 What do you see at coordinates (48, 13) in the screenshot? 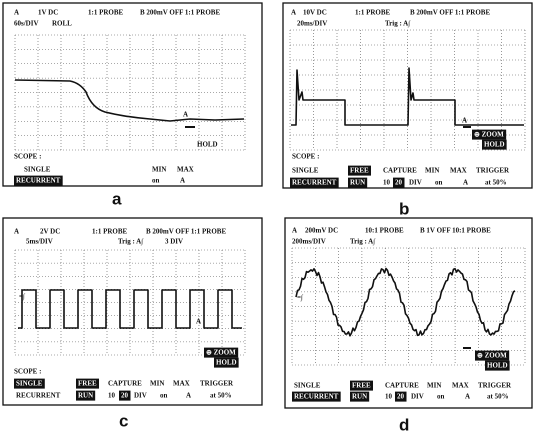
I see `screen-label: 1V DC` at bounding box center [48, 13].